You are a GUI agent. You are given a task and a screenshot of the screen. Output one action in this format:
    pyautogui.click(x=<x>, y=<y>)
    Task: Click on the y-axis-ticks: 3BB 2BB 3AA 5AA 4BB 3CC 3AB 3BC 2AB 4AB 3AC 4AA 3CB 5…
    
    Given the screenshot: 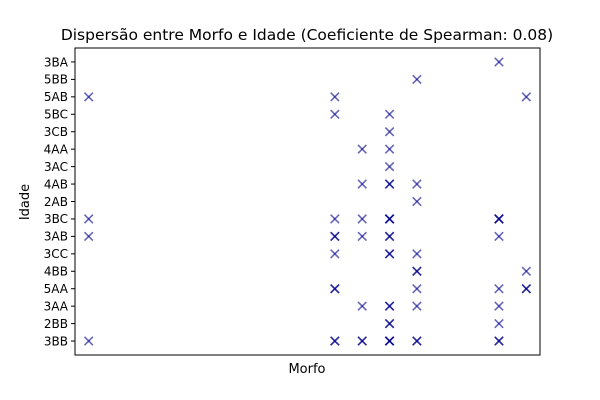 What is the action you would take?
    pyautogui.click(x=59, y=201)
    